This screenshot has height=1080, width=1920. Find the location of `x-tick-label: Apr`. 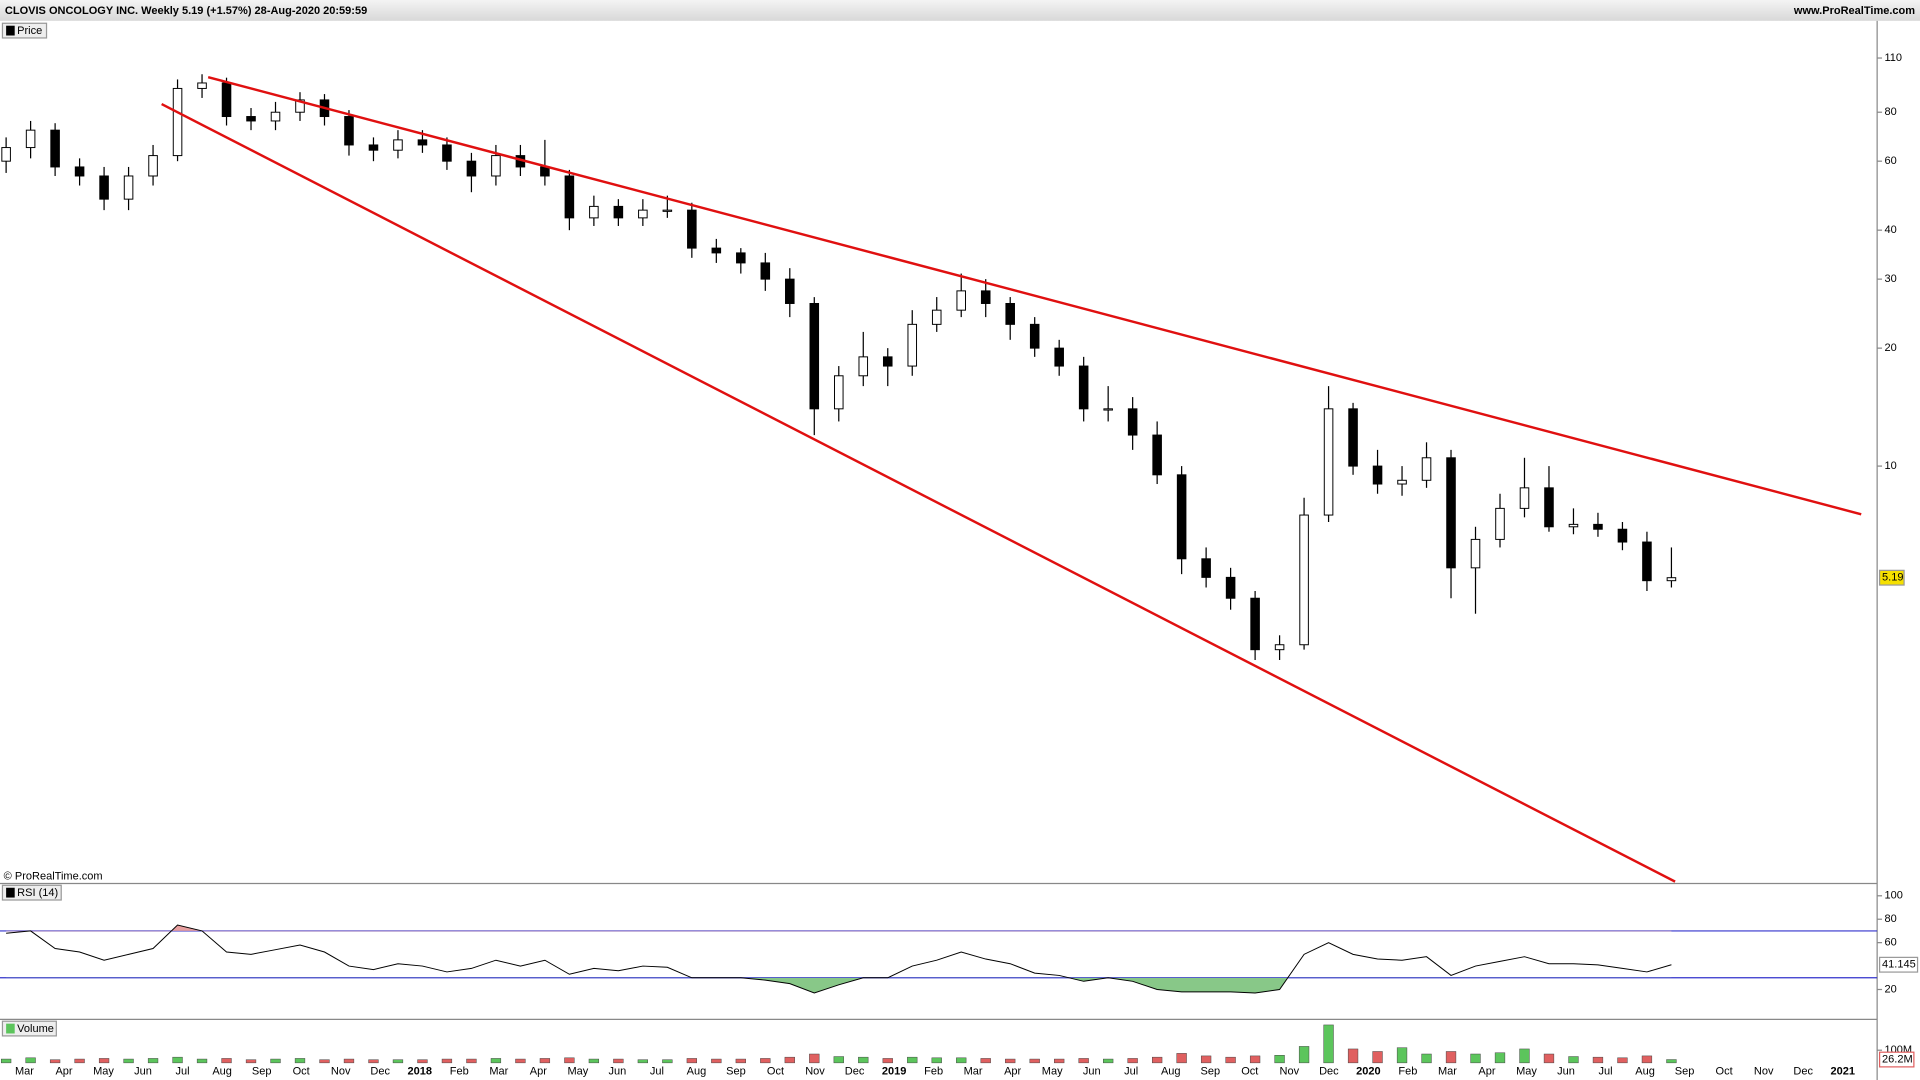

x-tick-label: Apr is located at coordinates (1486, 1071).